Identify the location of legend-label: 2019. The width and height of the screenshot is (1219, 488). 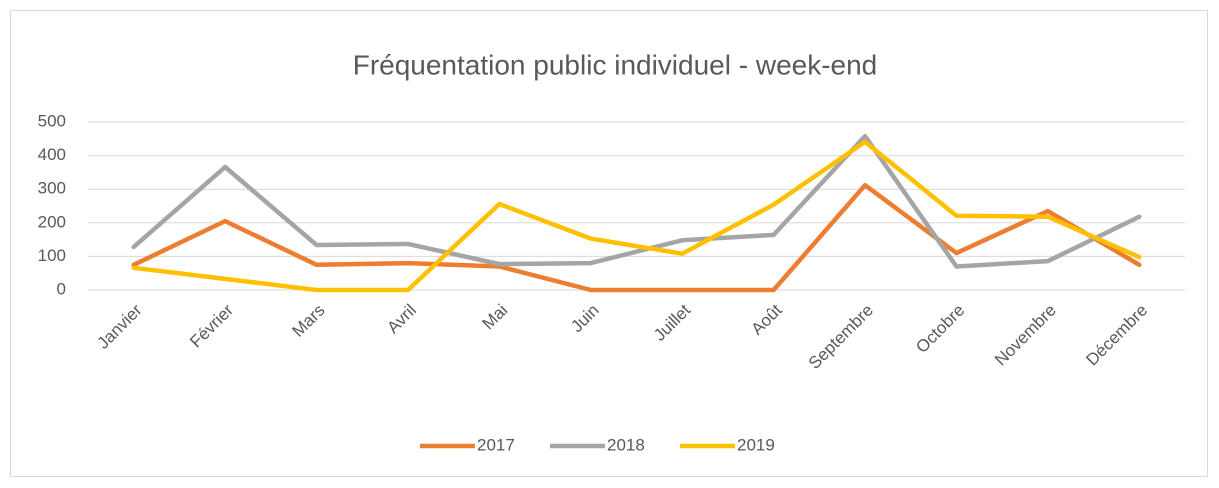
(756, 444).